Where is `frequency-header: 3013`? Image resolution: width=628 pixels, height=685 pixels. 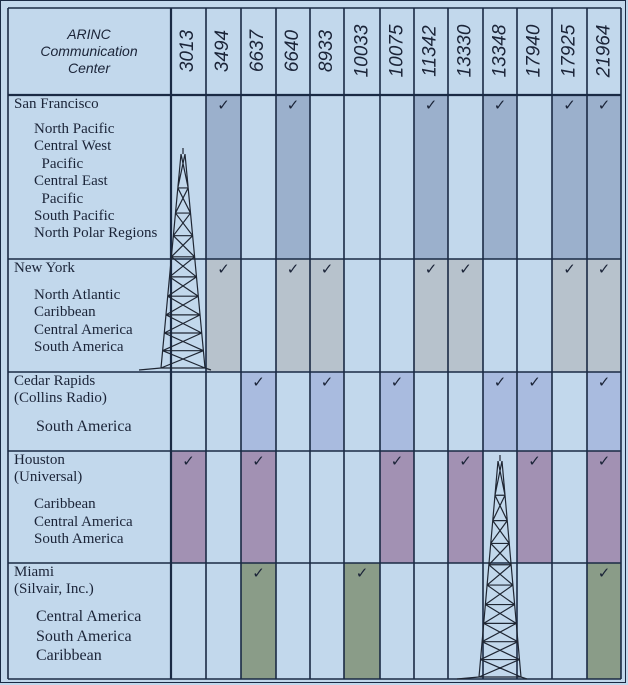 frequency-header: 3013 is located at coordinates (188, 51).